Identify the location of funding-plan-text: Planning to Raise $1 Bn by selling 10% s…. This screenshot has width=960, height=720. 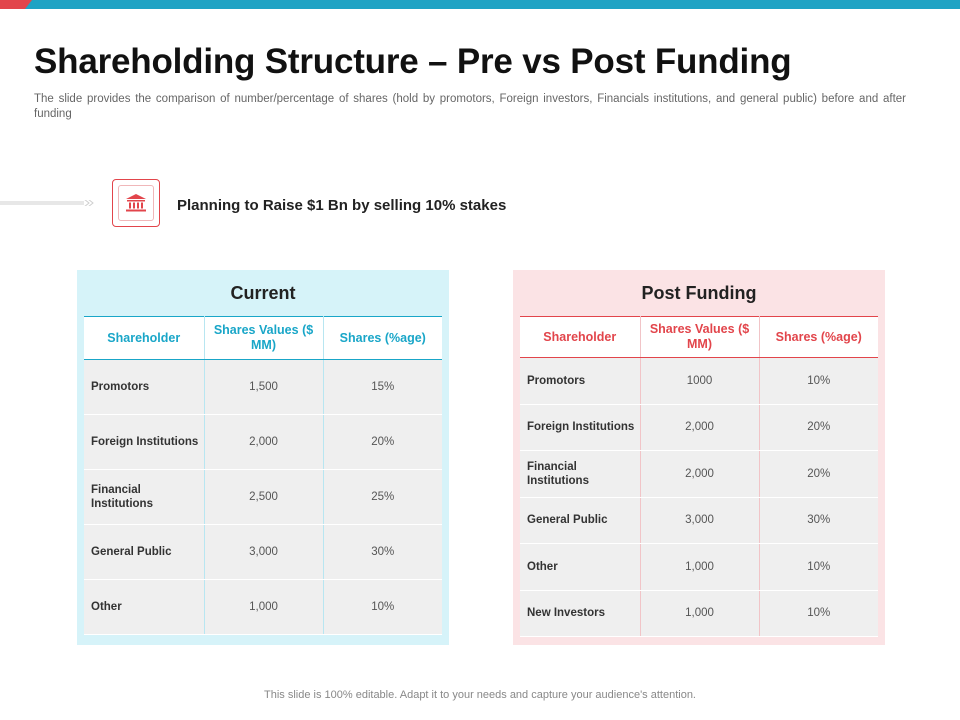
(342, 205).